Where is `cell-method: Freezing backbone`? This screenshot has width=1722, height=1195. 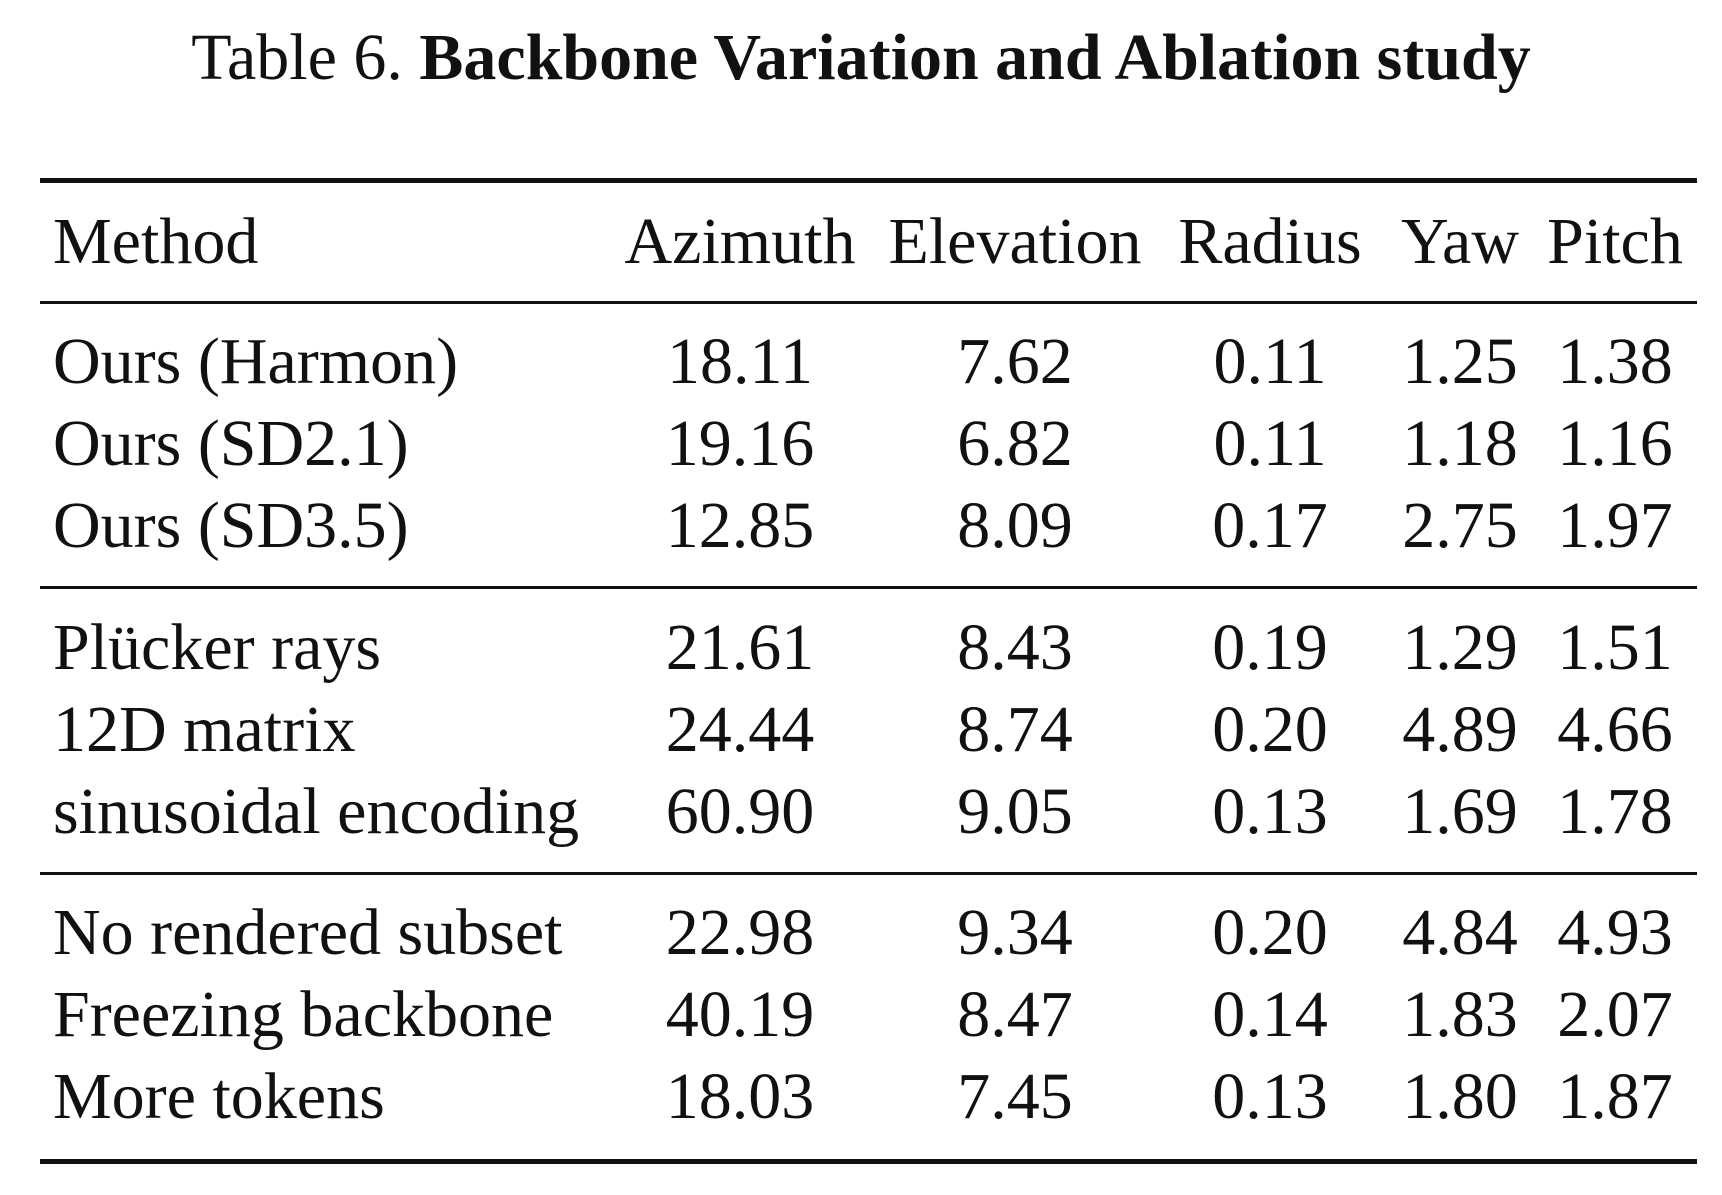 cell-method: Freezing backbone is located at coordinates (303, 1014).